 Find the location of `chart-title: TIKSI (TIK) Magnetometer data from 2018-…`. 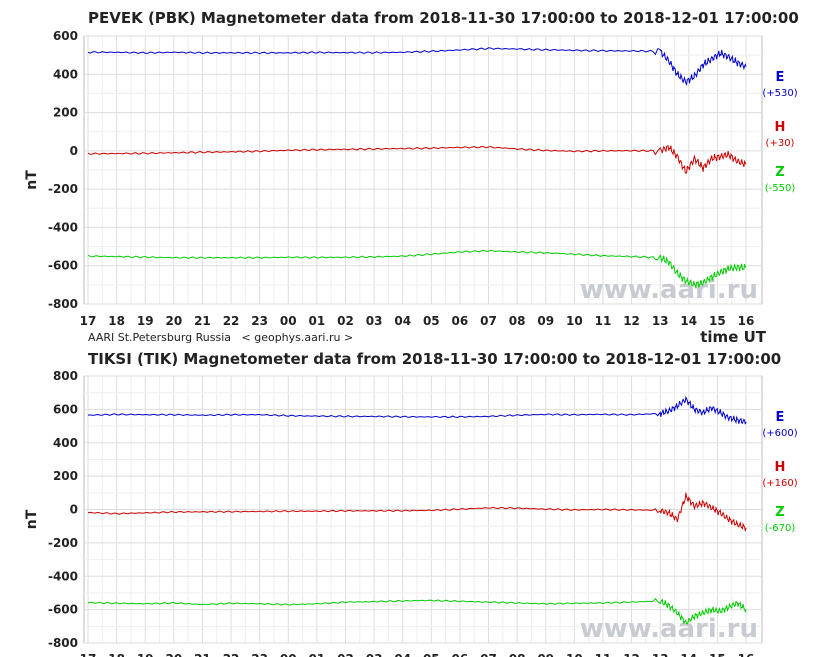

chart-title: TIKSI (TIK) Magnetometer data from 2018-… is located at coordinates (434, 359).